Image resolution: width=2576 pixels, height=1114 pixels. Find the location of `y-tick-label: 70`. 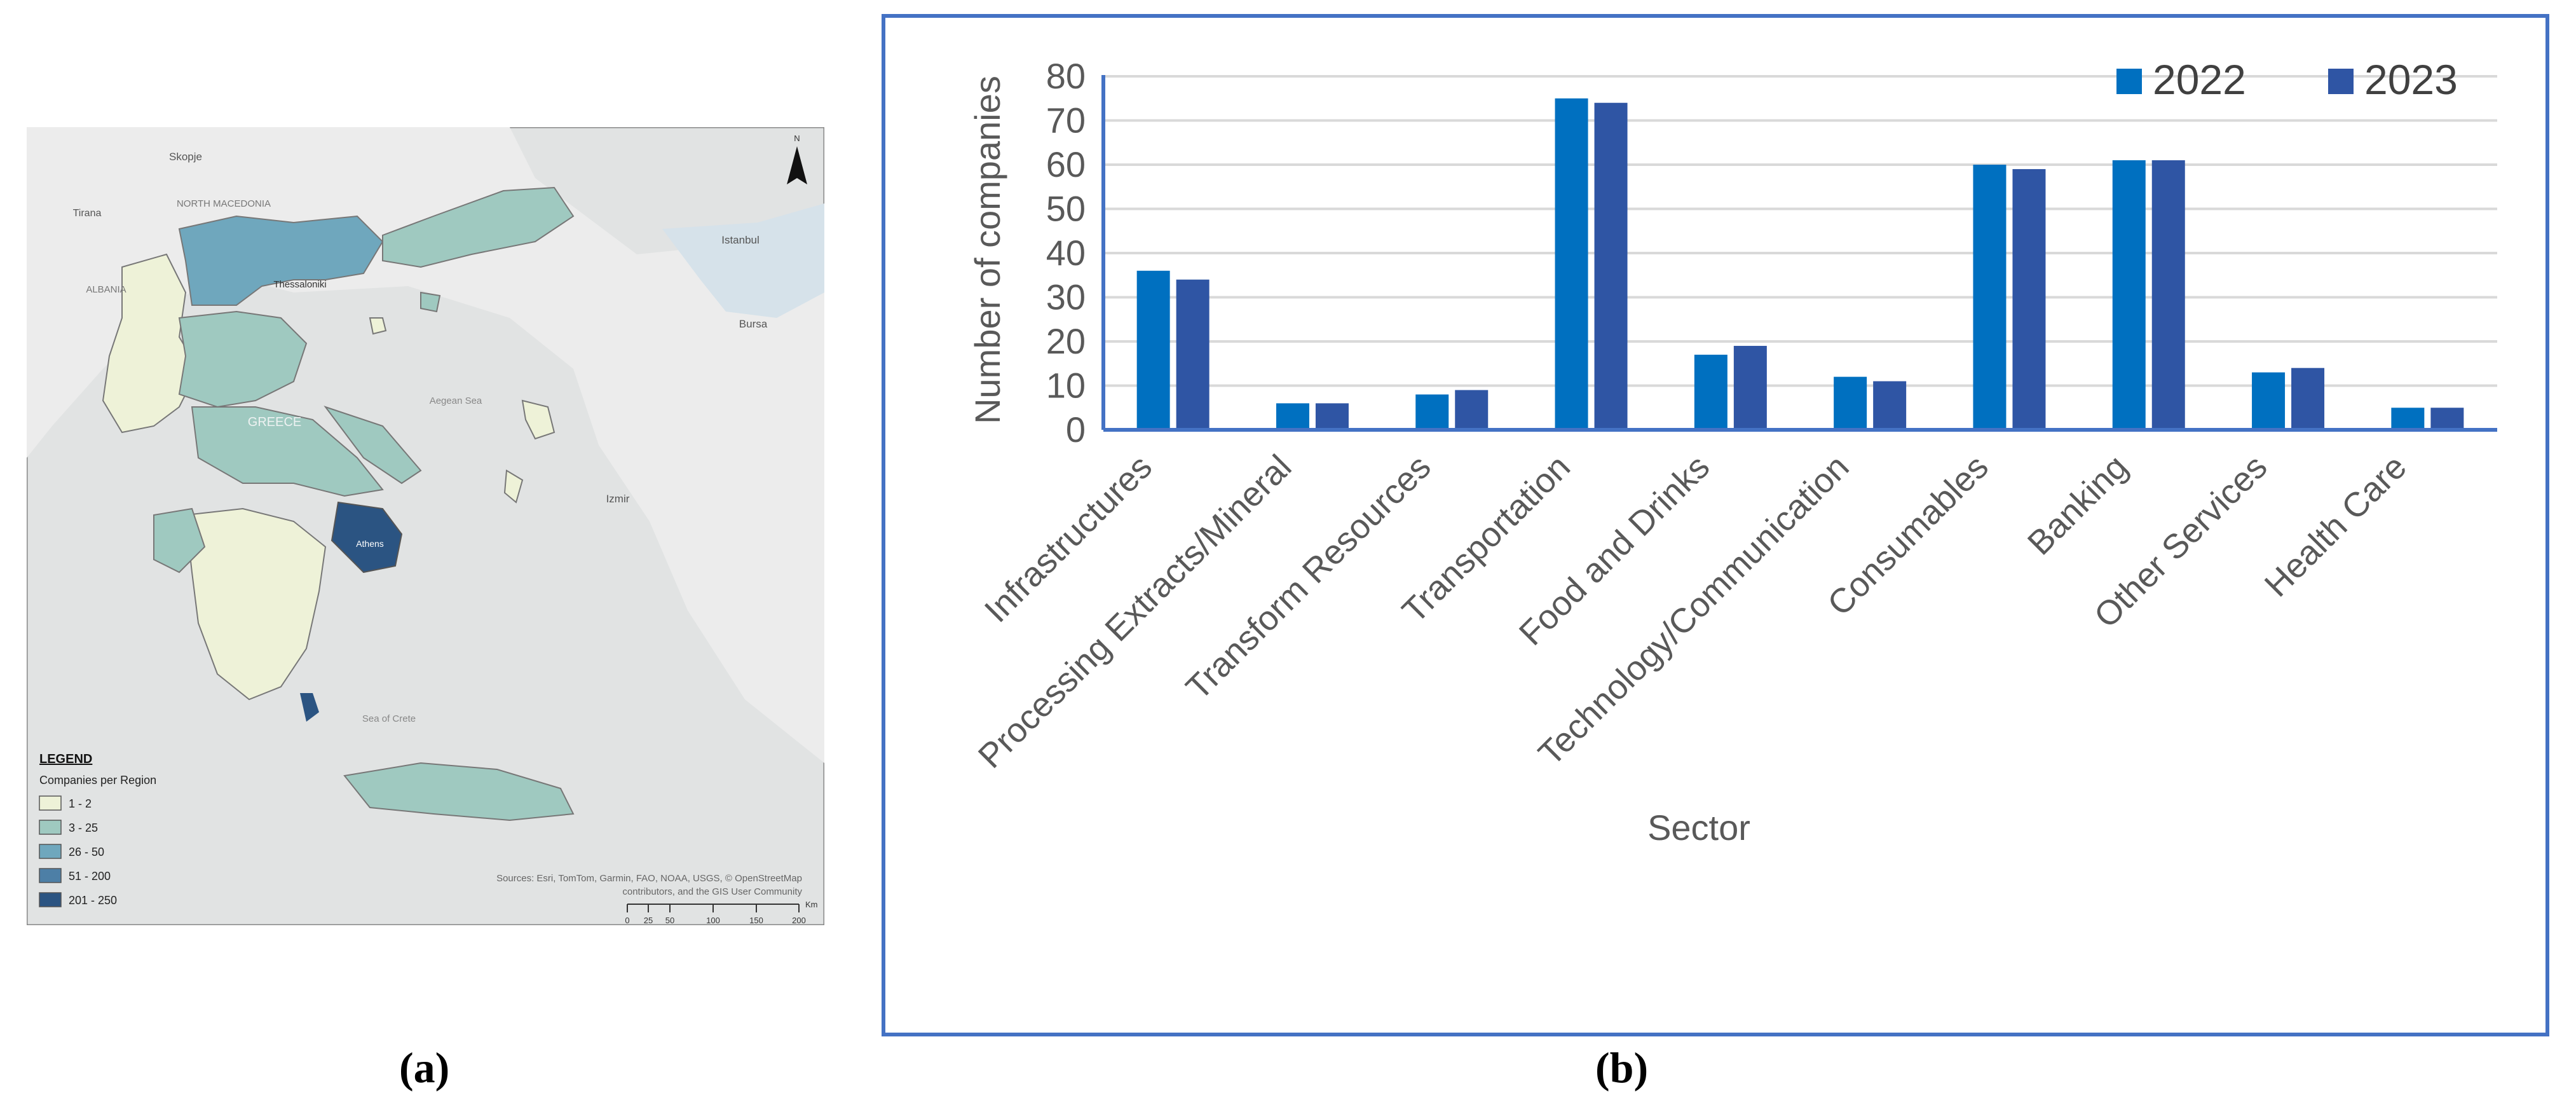

y-tick-label: 70 is located at coordinates (1066, 120).